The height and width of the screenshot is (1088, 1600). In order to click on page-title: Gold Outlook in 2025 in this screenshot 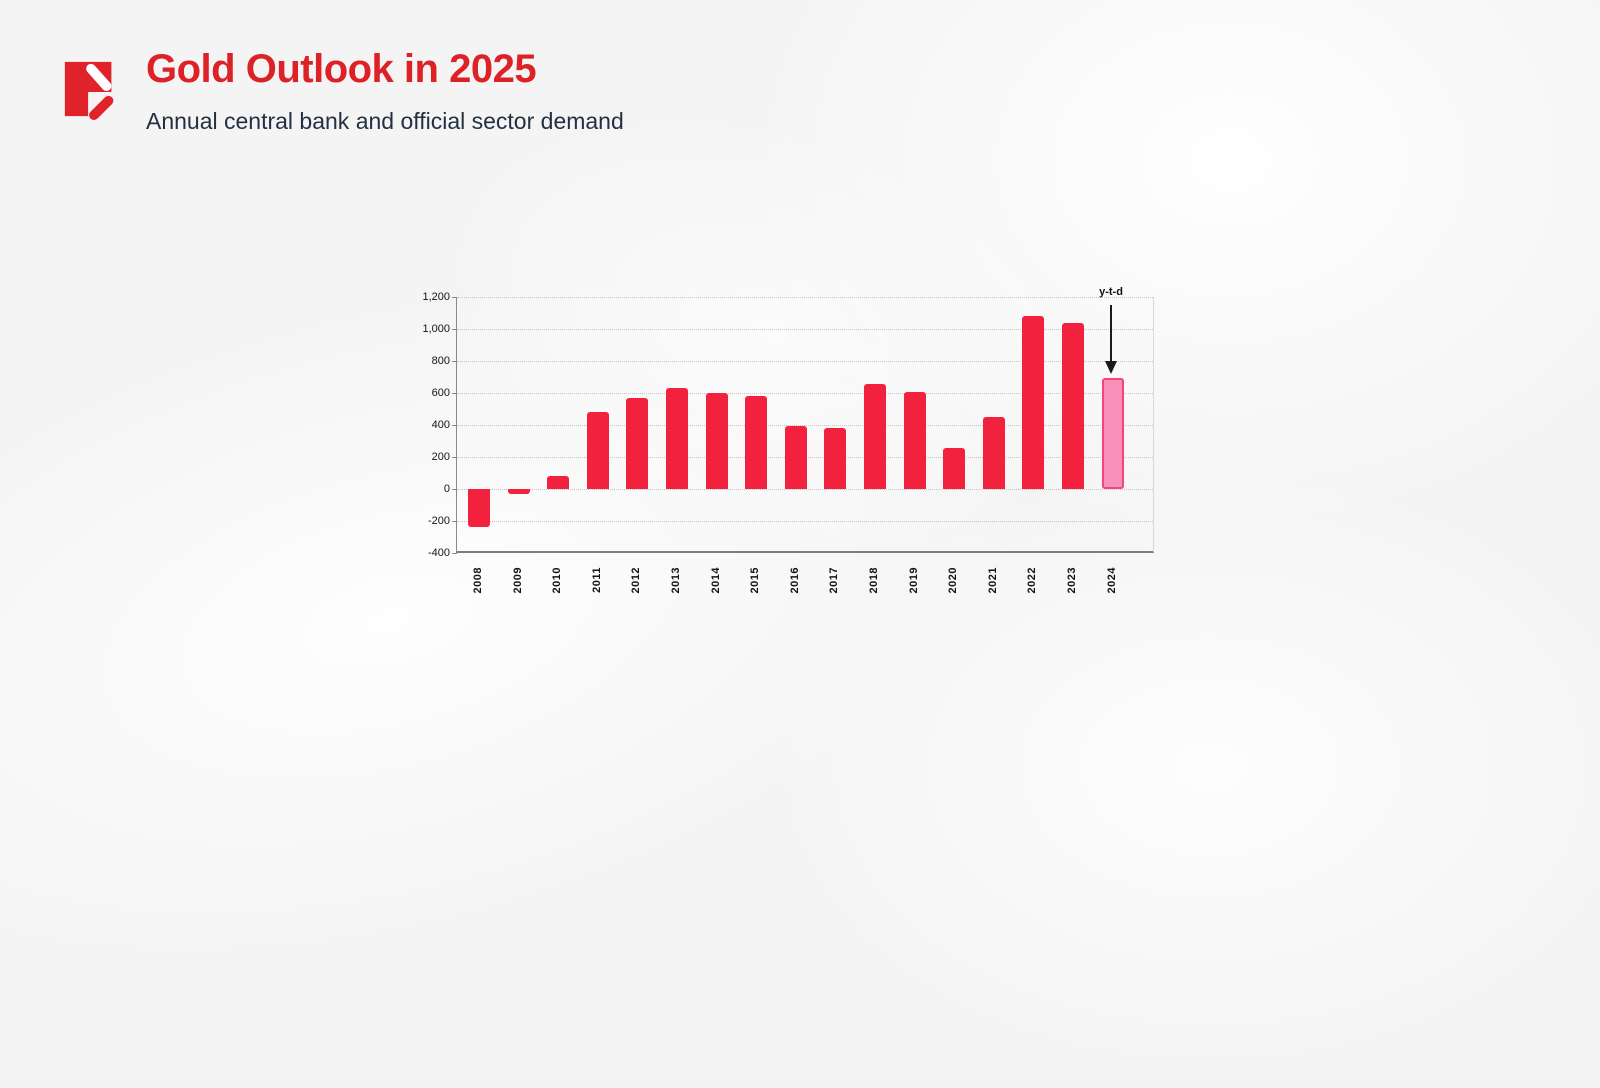, I will do `click(341, 69)`.